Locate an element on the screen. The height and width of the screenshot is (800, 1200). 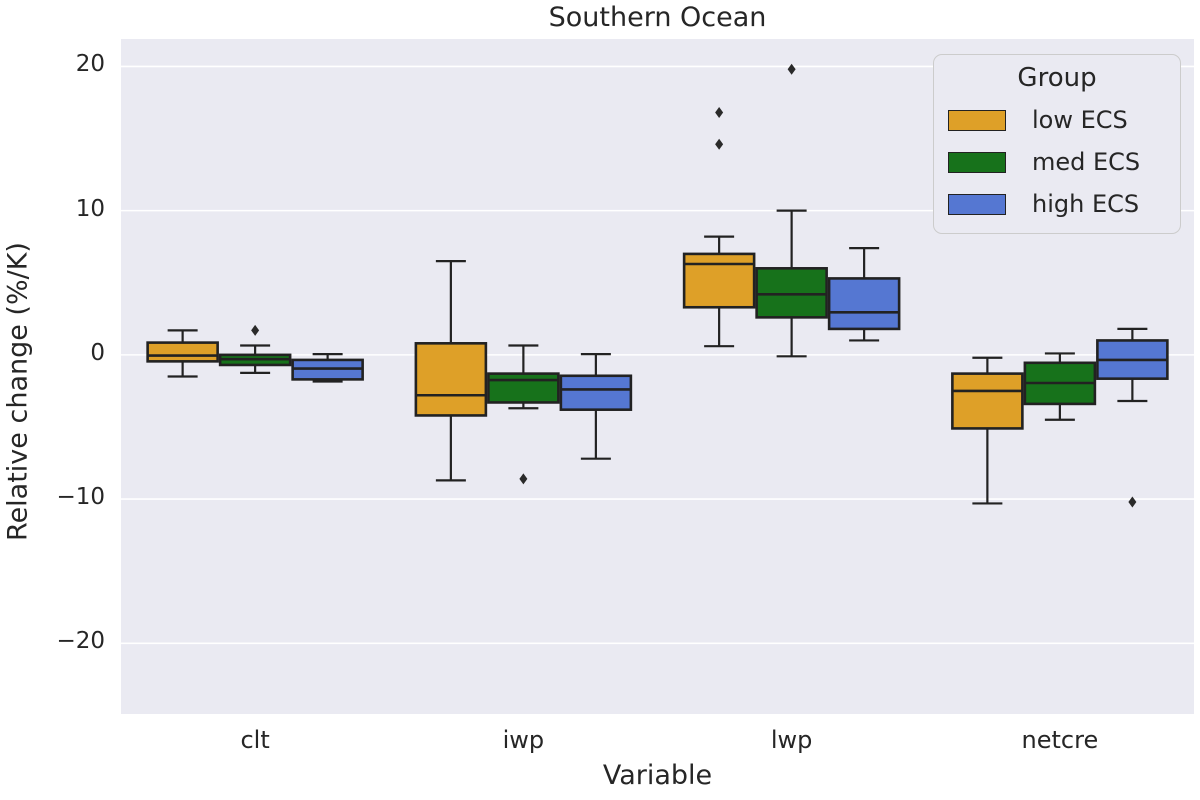
legend-entry-med-ecs: med ECS is located at coordinates (1057, 162).